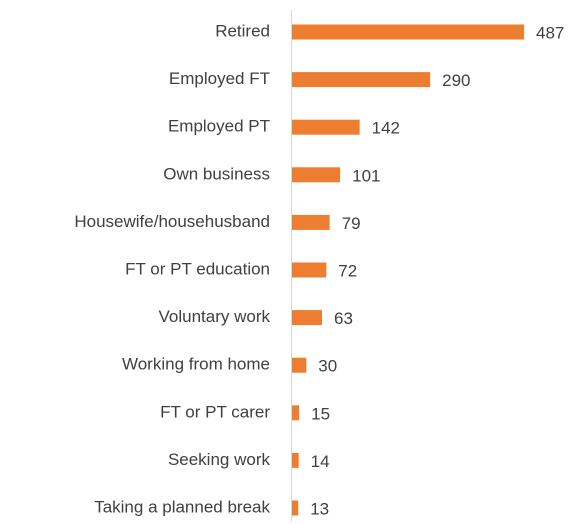  Describe the element at coordinates (215, 411) in the screenshot. I see `category-label: FT or PT carer` at that location.